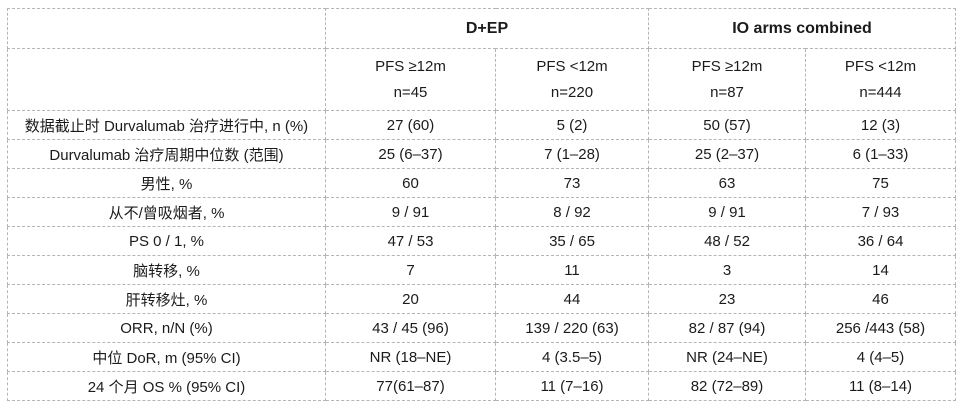 This screenshot has width=967, height=413. What do you see at coordinates (572, 270) in the screenshot?
I see `data-cell: 11` at bounding box center [572, 270].